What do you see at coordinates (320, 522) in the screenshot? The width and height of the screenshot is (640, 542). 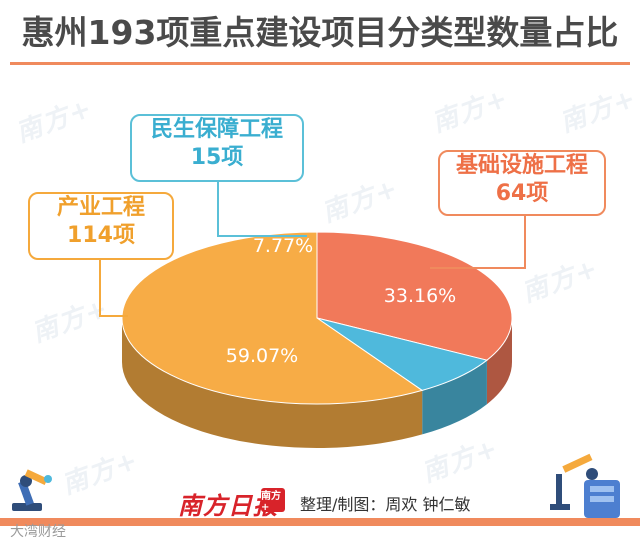 I see `footer-band` at bounding box center [320, 522].